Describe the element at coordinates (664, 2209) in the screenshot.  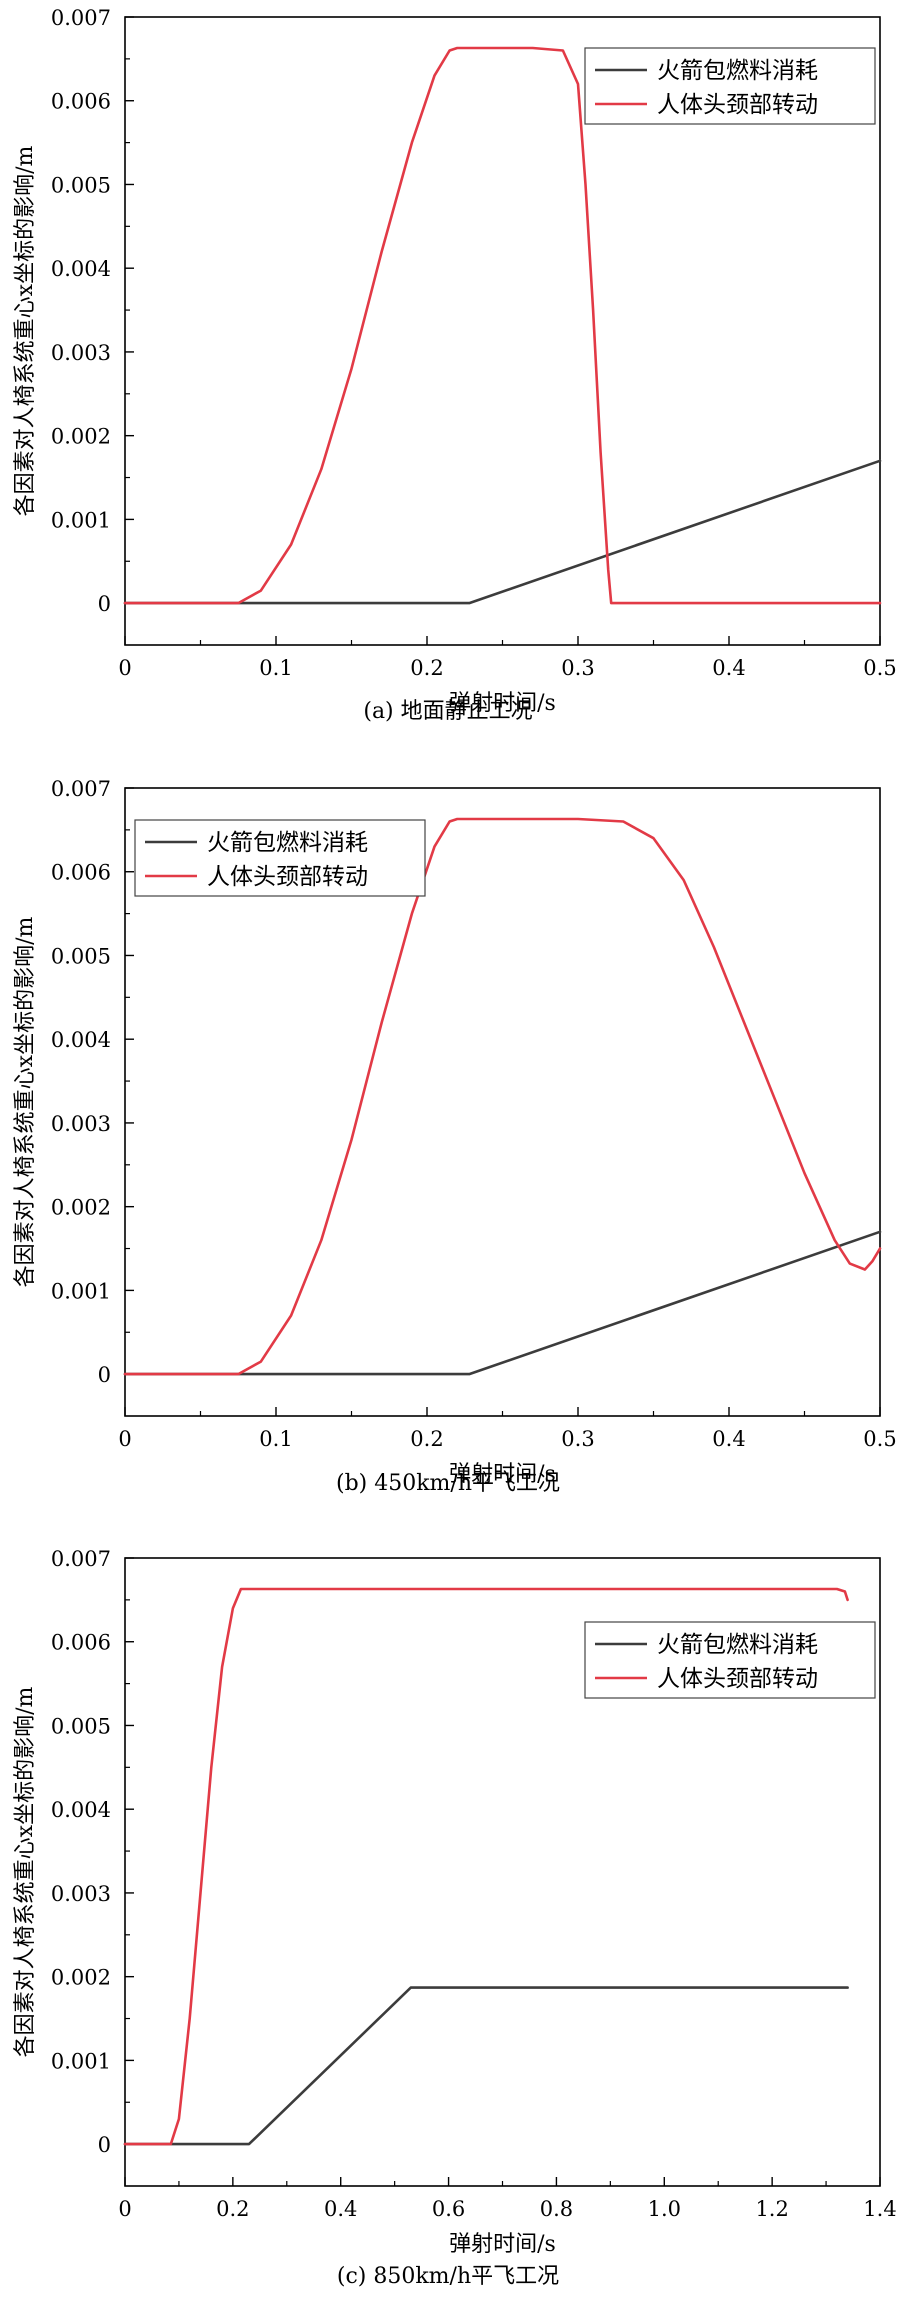
I see `x-tick-label: 1.0` at that location.